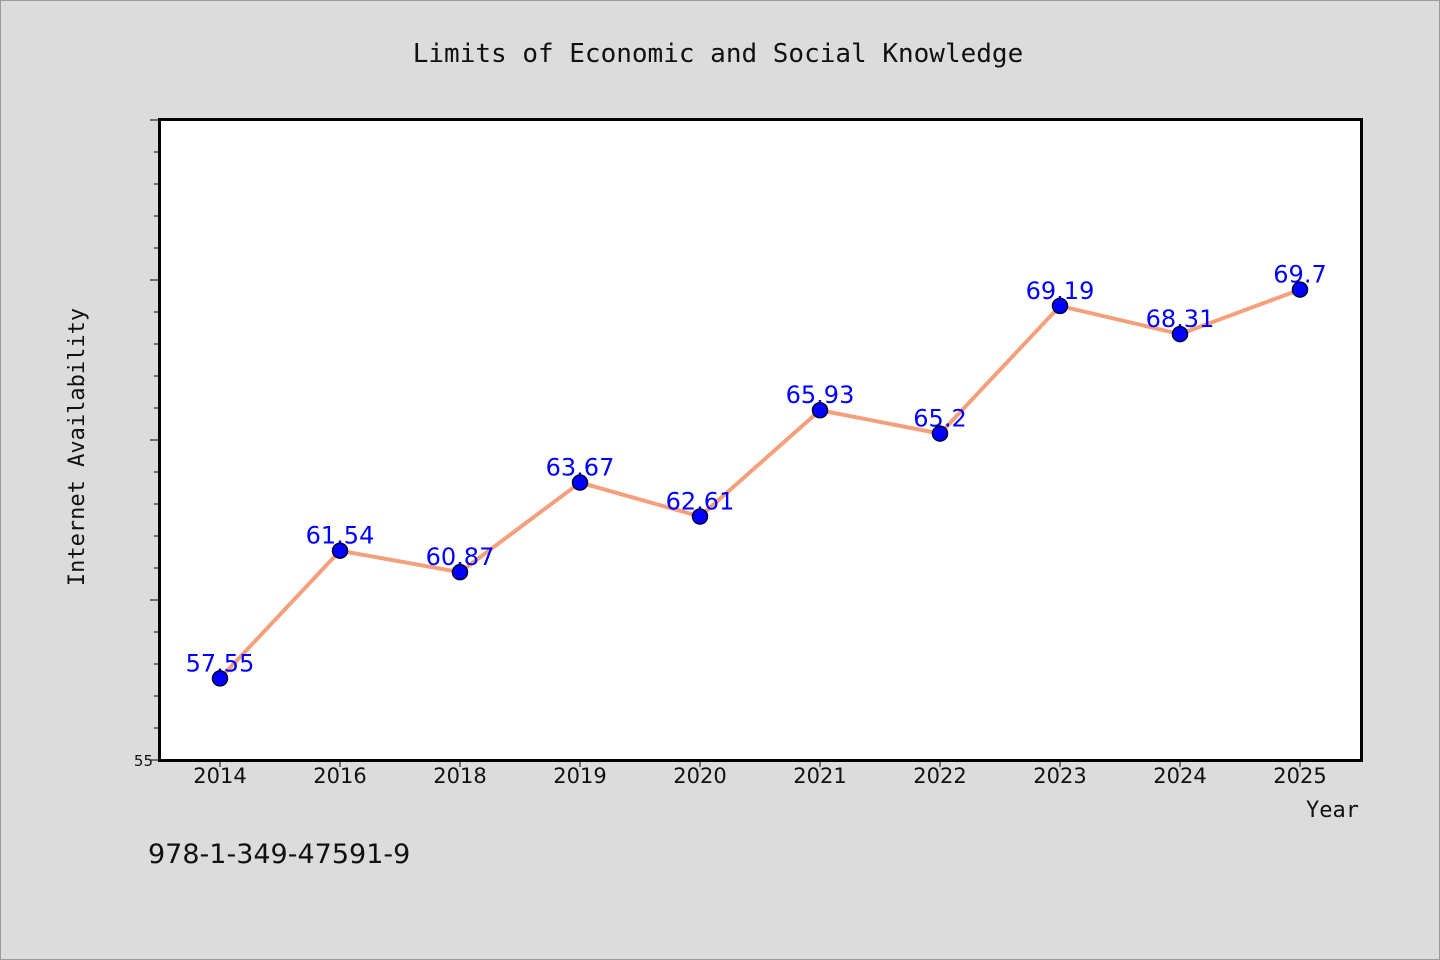 The width and height of the screenshot is (1440, 960). What do you see at coordinates (77, 447) in the screenshot?
I see `y-axis-title: Internet Availability` at bounding box center [77, 447].